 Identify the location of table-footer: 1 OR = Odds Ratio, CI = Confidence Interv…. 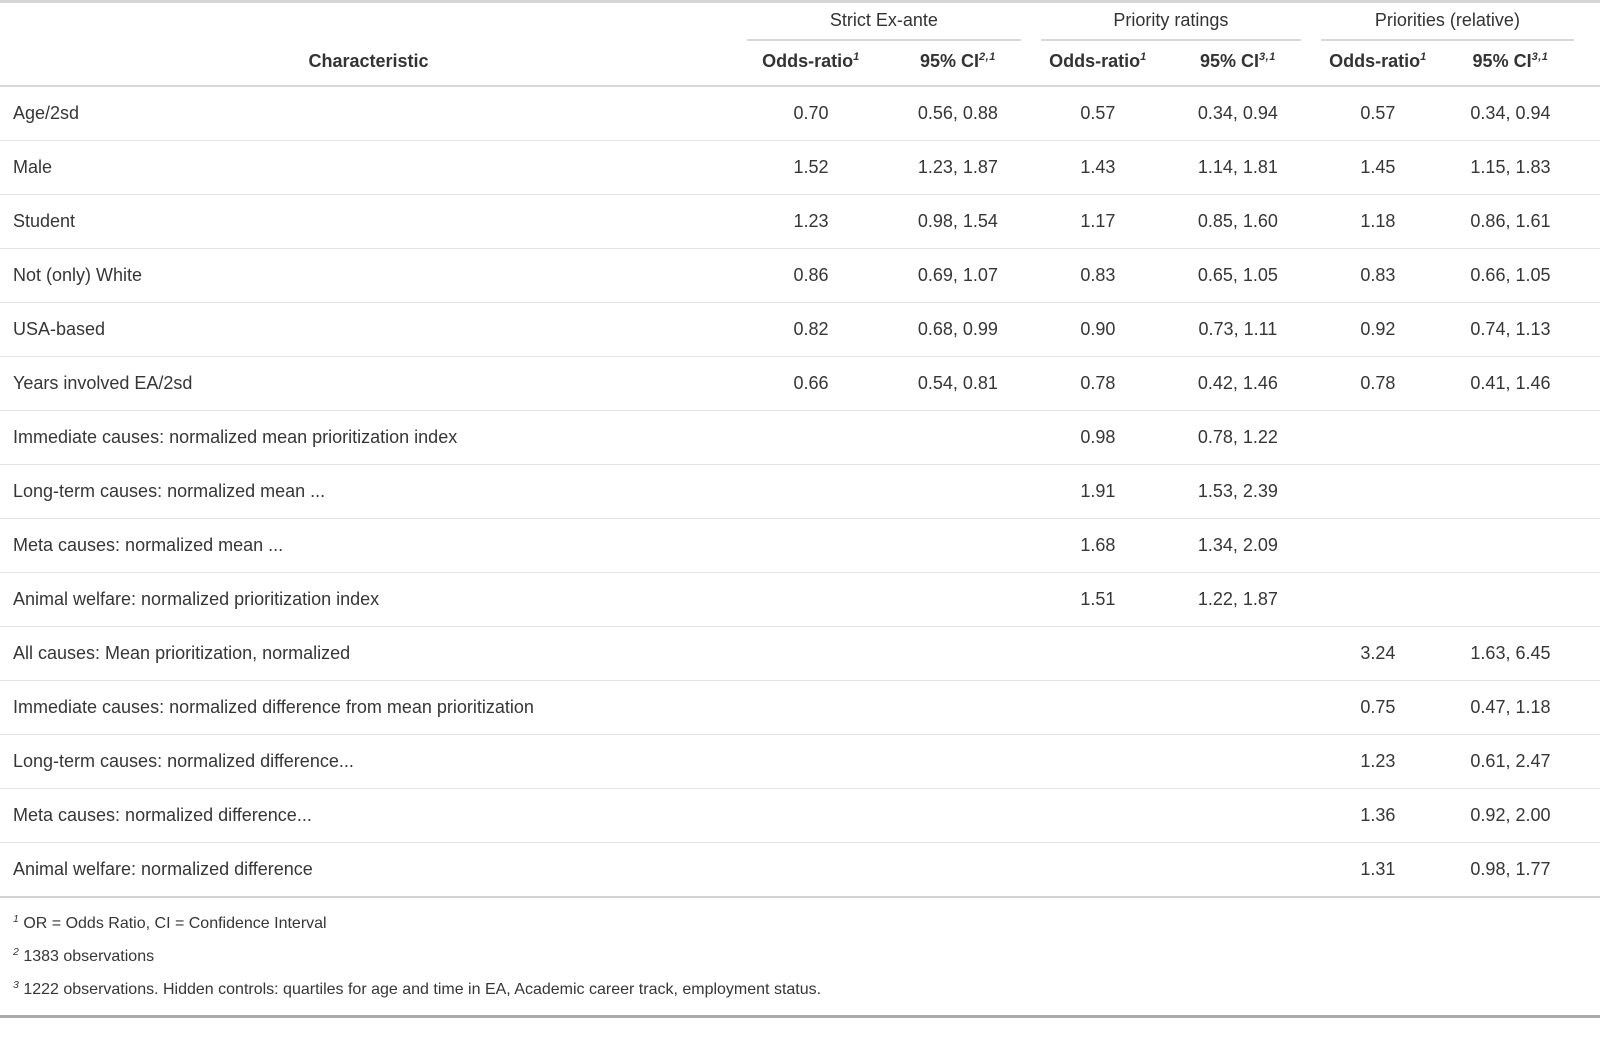
(800, 956).